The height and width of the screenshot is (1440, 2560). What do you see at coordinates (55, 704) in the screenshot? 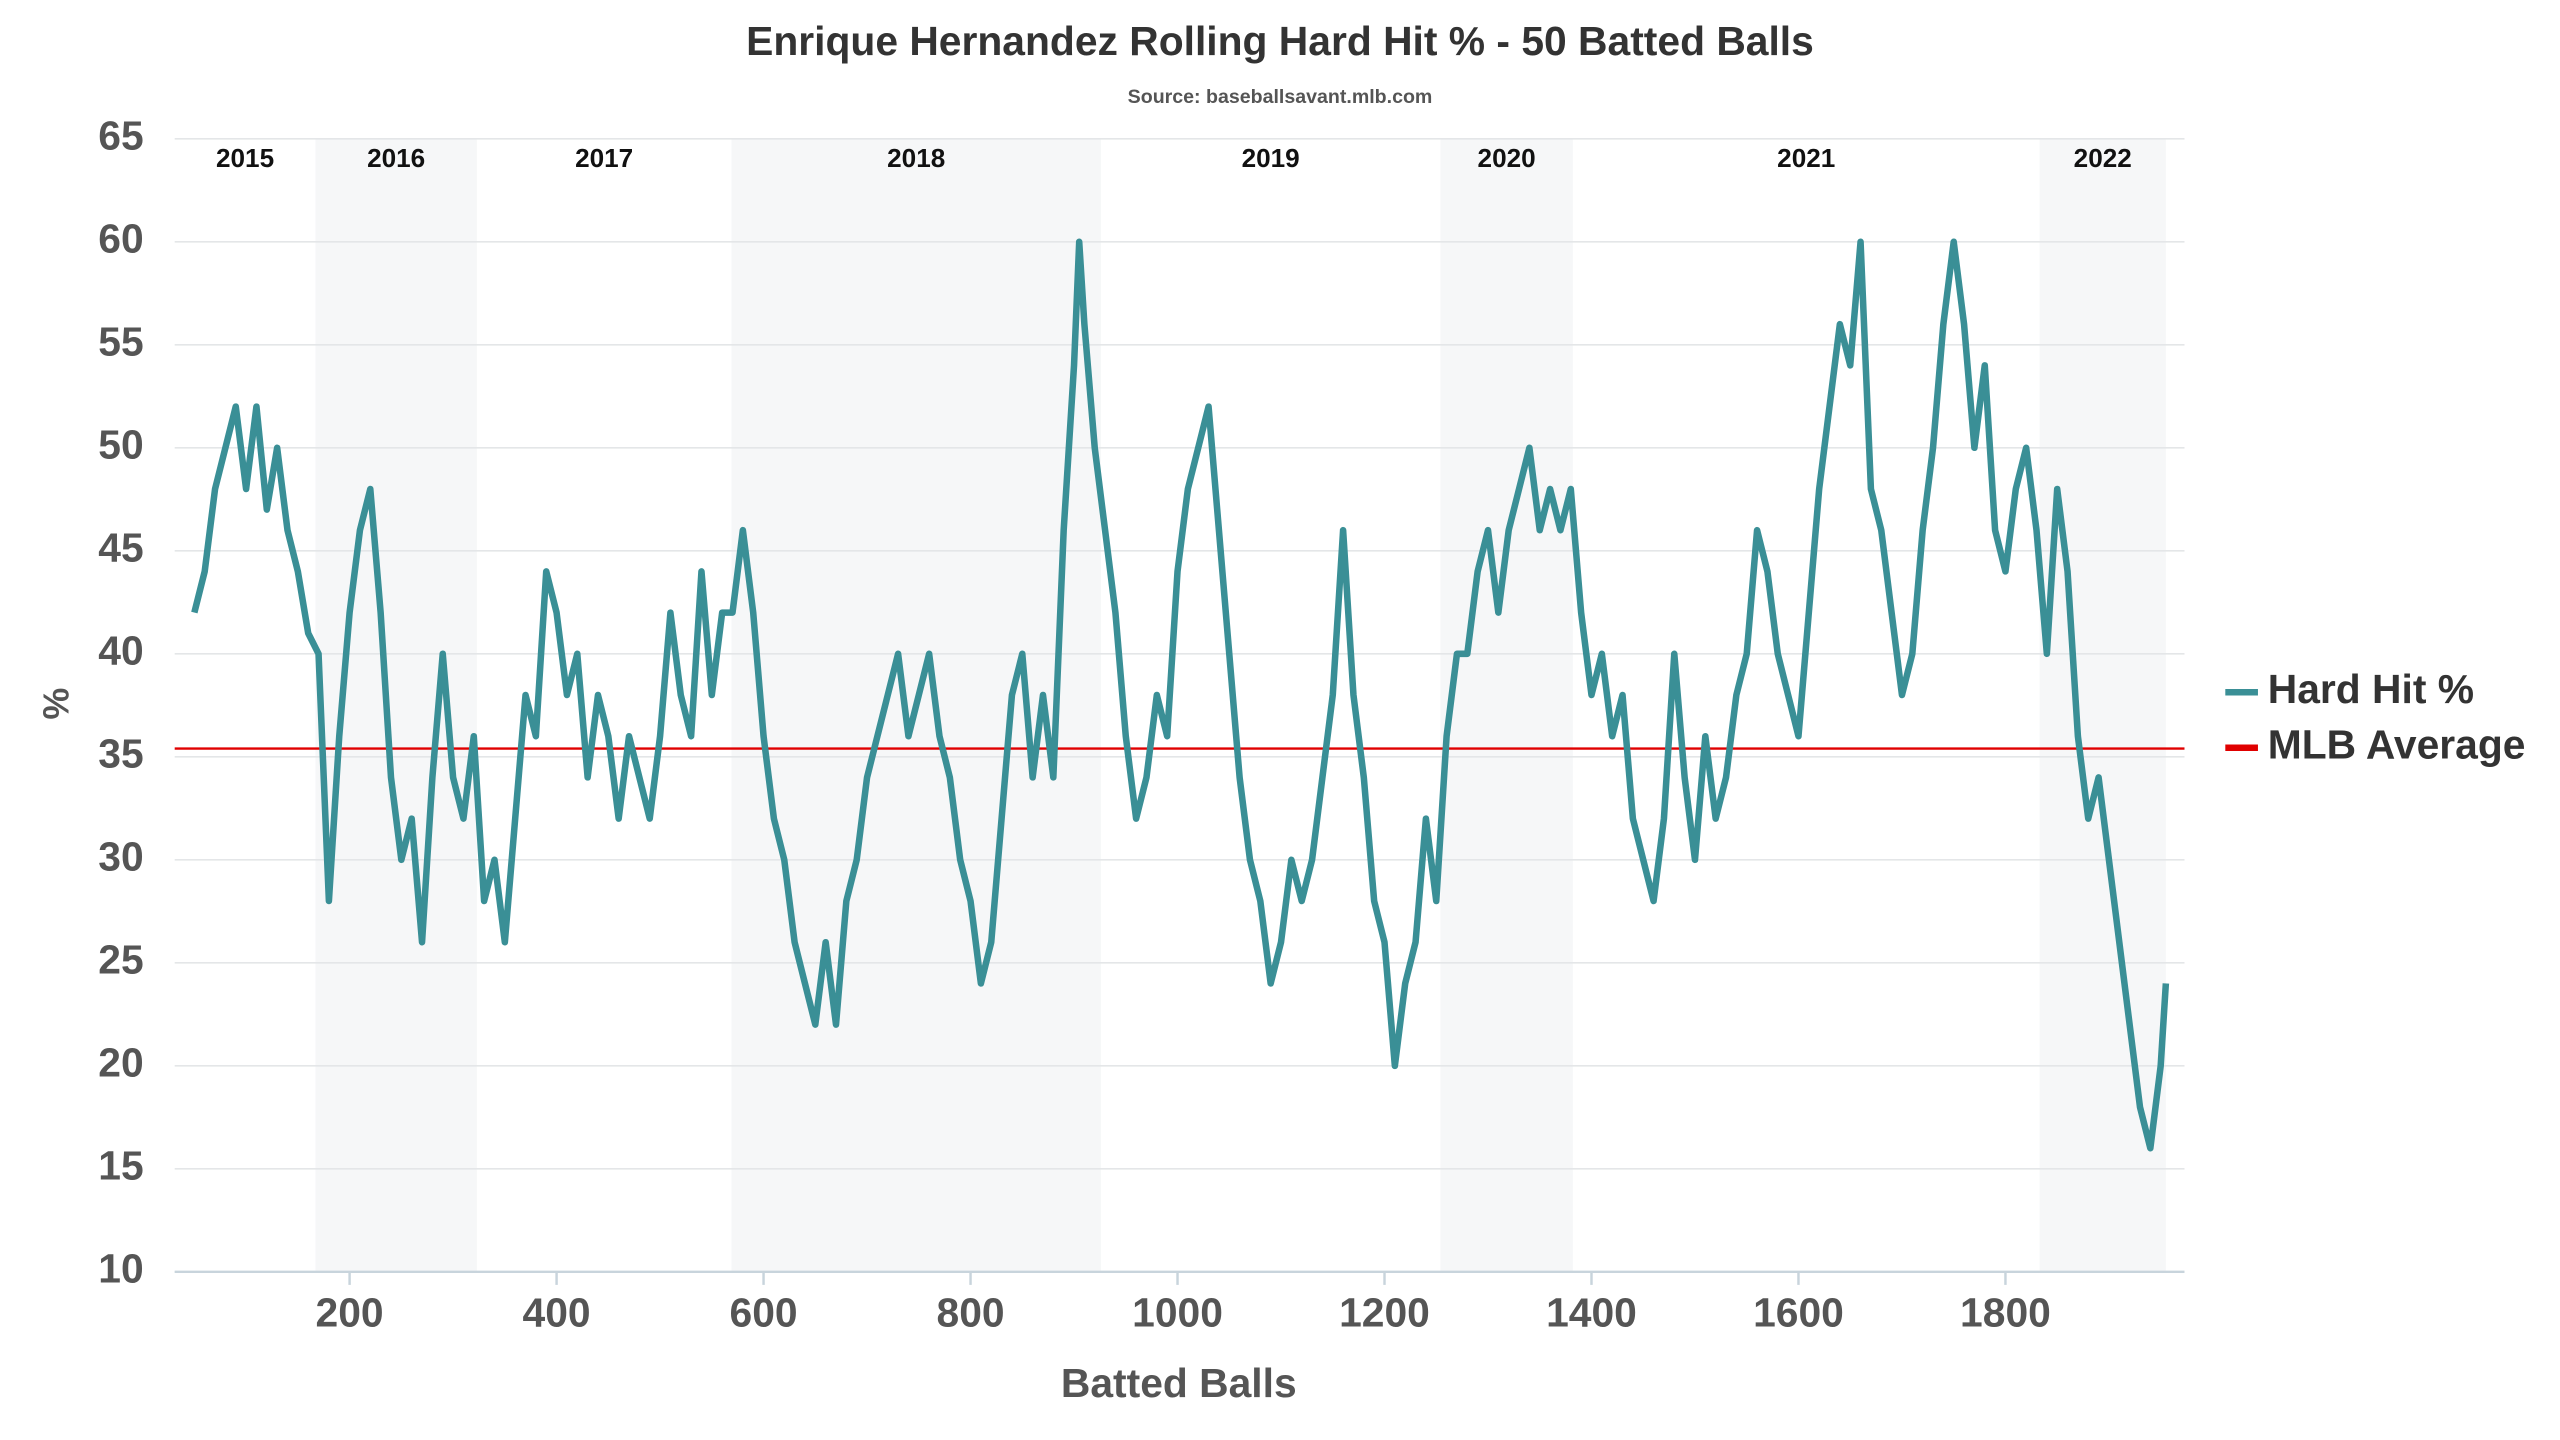
I see `y-axis-label: %` at bounding box center [55, 704].